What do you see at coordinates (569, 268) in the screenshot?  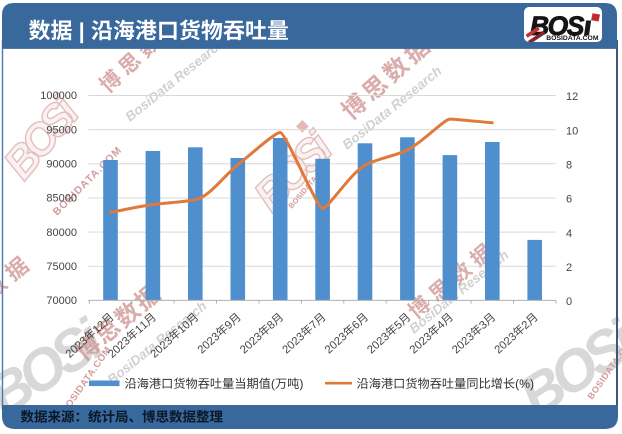 I see `svg-text: 2` at bounding box center [569, 268].